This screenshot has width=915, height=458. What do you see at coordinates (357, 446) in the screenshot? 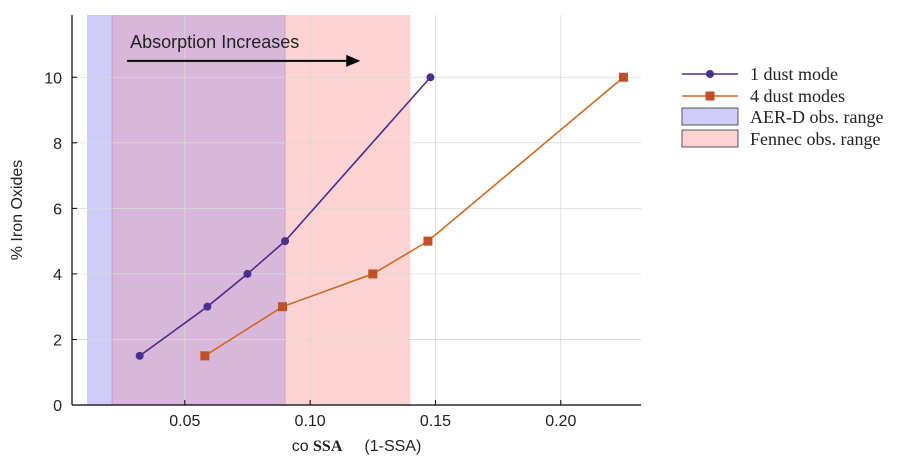
I see `x-axis-label: co SSA (1-SSA)` at bounding box center [357, 446].